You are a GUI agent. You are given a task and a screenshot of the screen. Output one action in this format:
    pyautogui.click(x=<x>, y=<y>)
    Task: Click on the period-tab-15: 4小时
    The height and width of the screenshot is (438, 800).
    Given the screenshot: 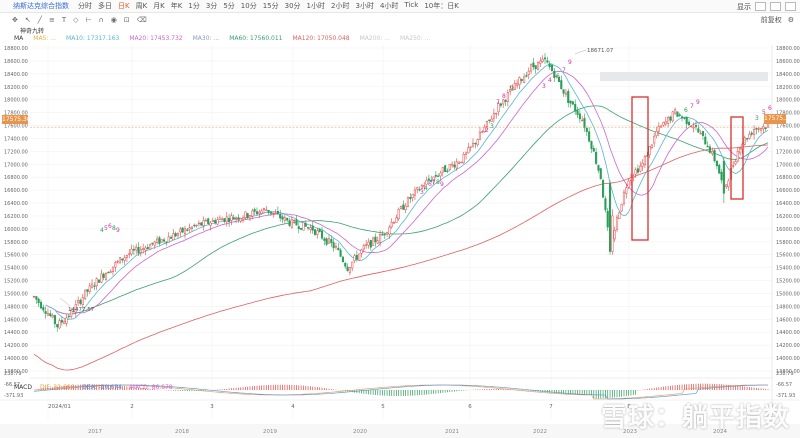 What is the action you would take?
    pyautogui.click(x=389, y=6)
    